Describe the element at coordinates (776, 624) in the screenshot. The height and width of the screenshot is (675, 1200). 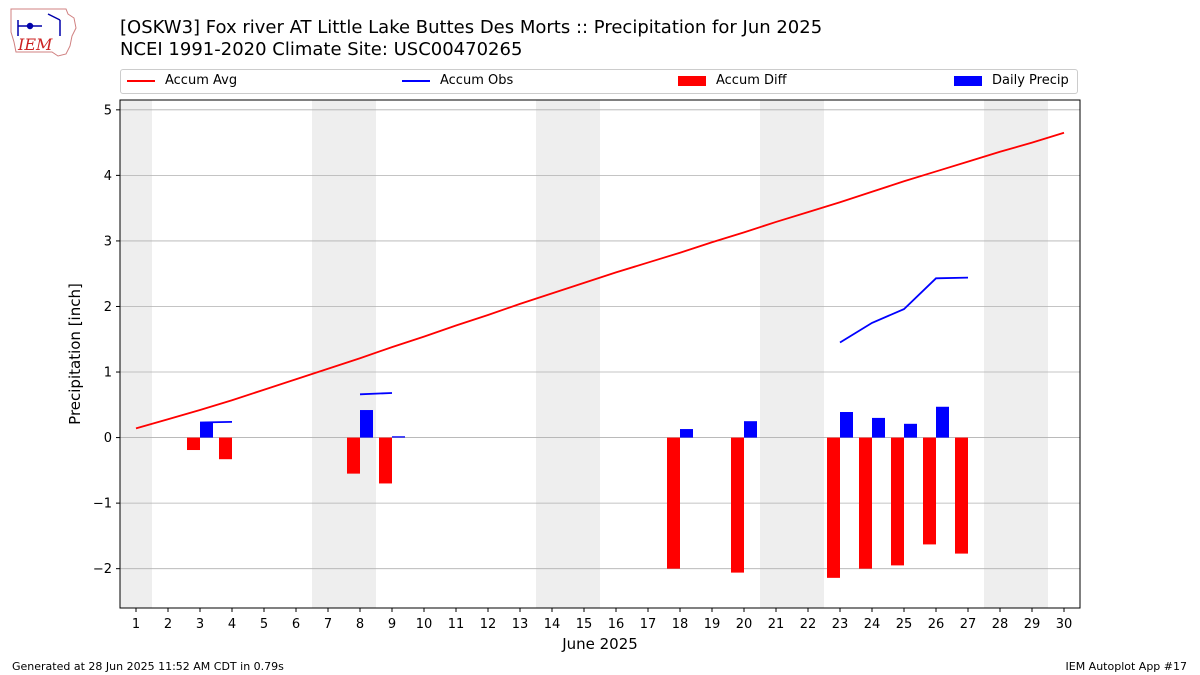
I see `x-tick-label: 21` at that location.